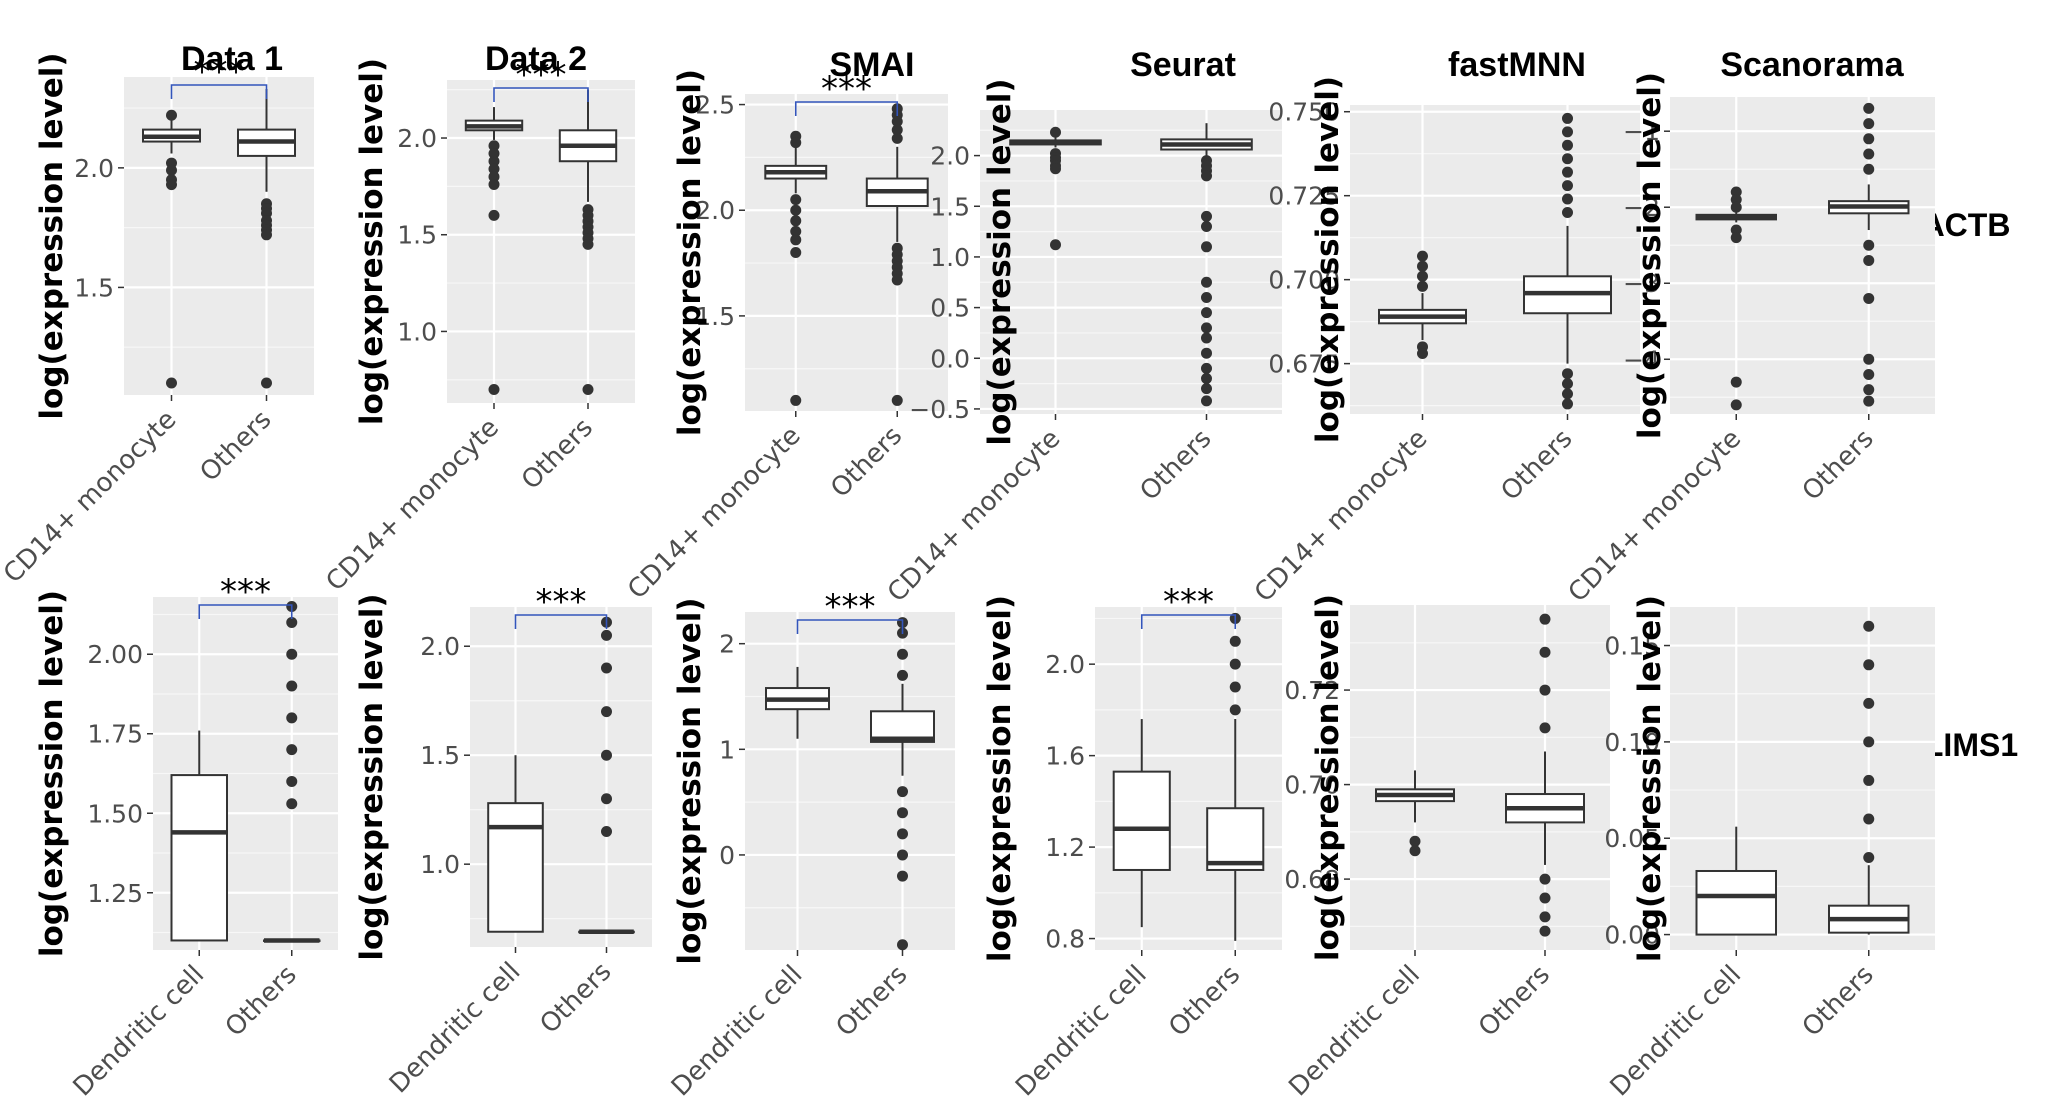  What do you see at coordinates (974, 516) in the screenshot?
I see `x-tick-label: CD14+ monocyte` at bounding box center [974, 516].